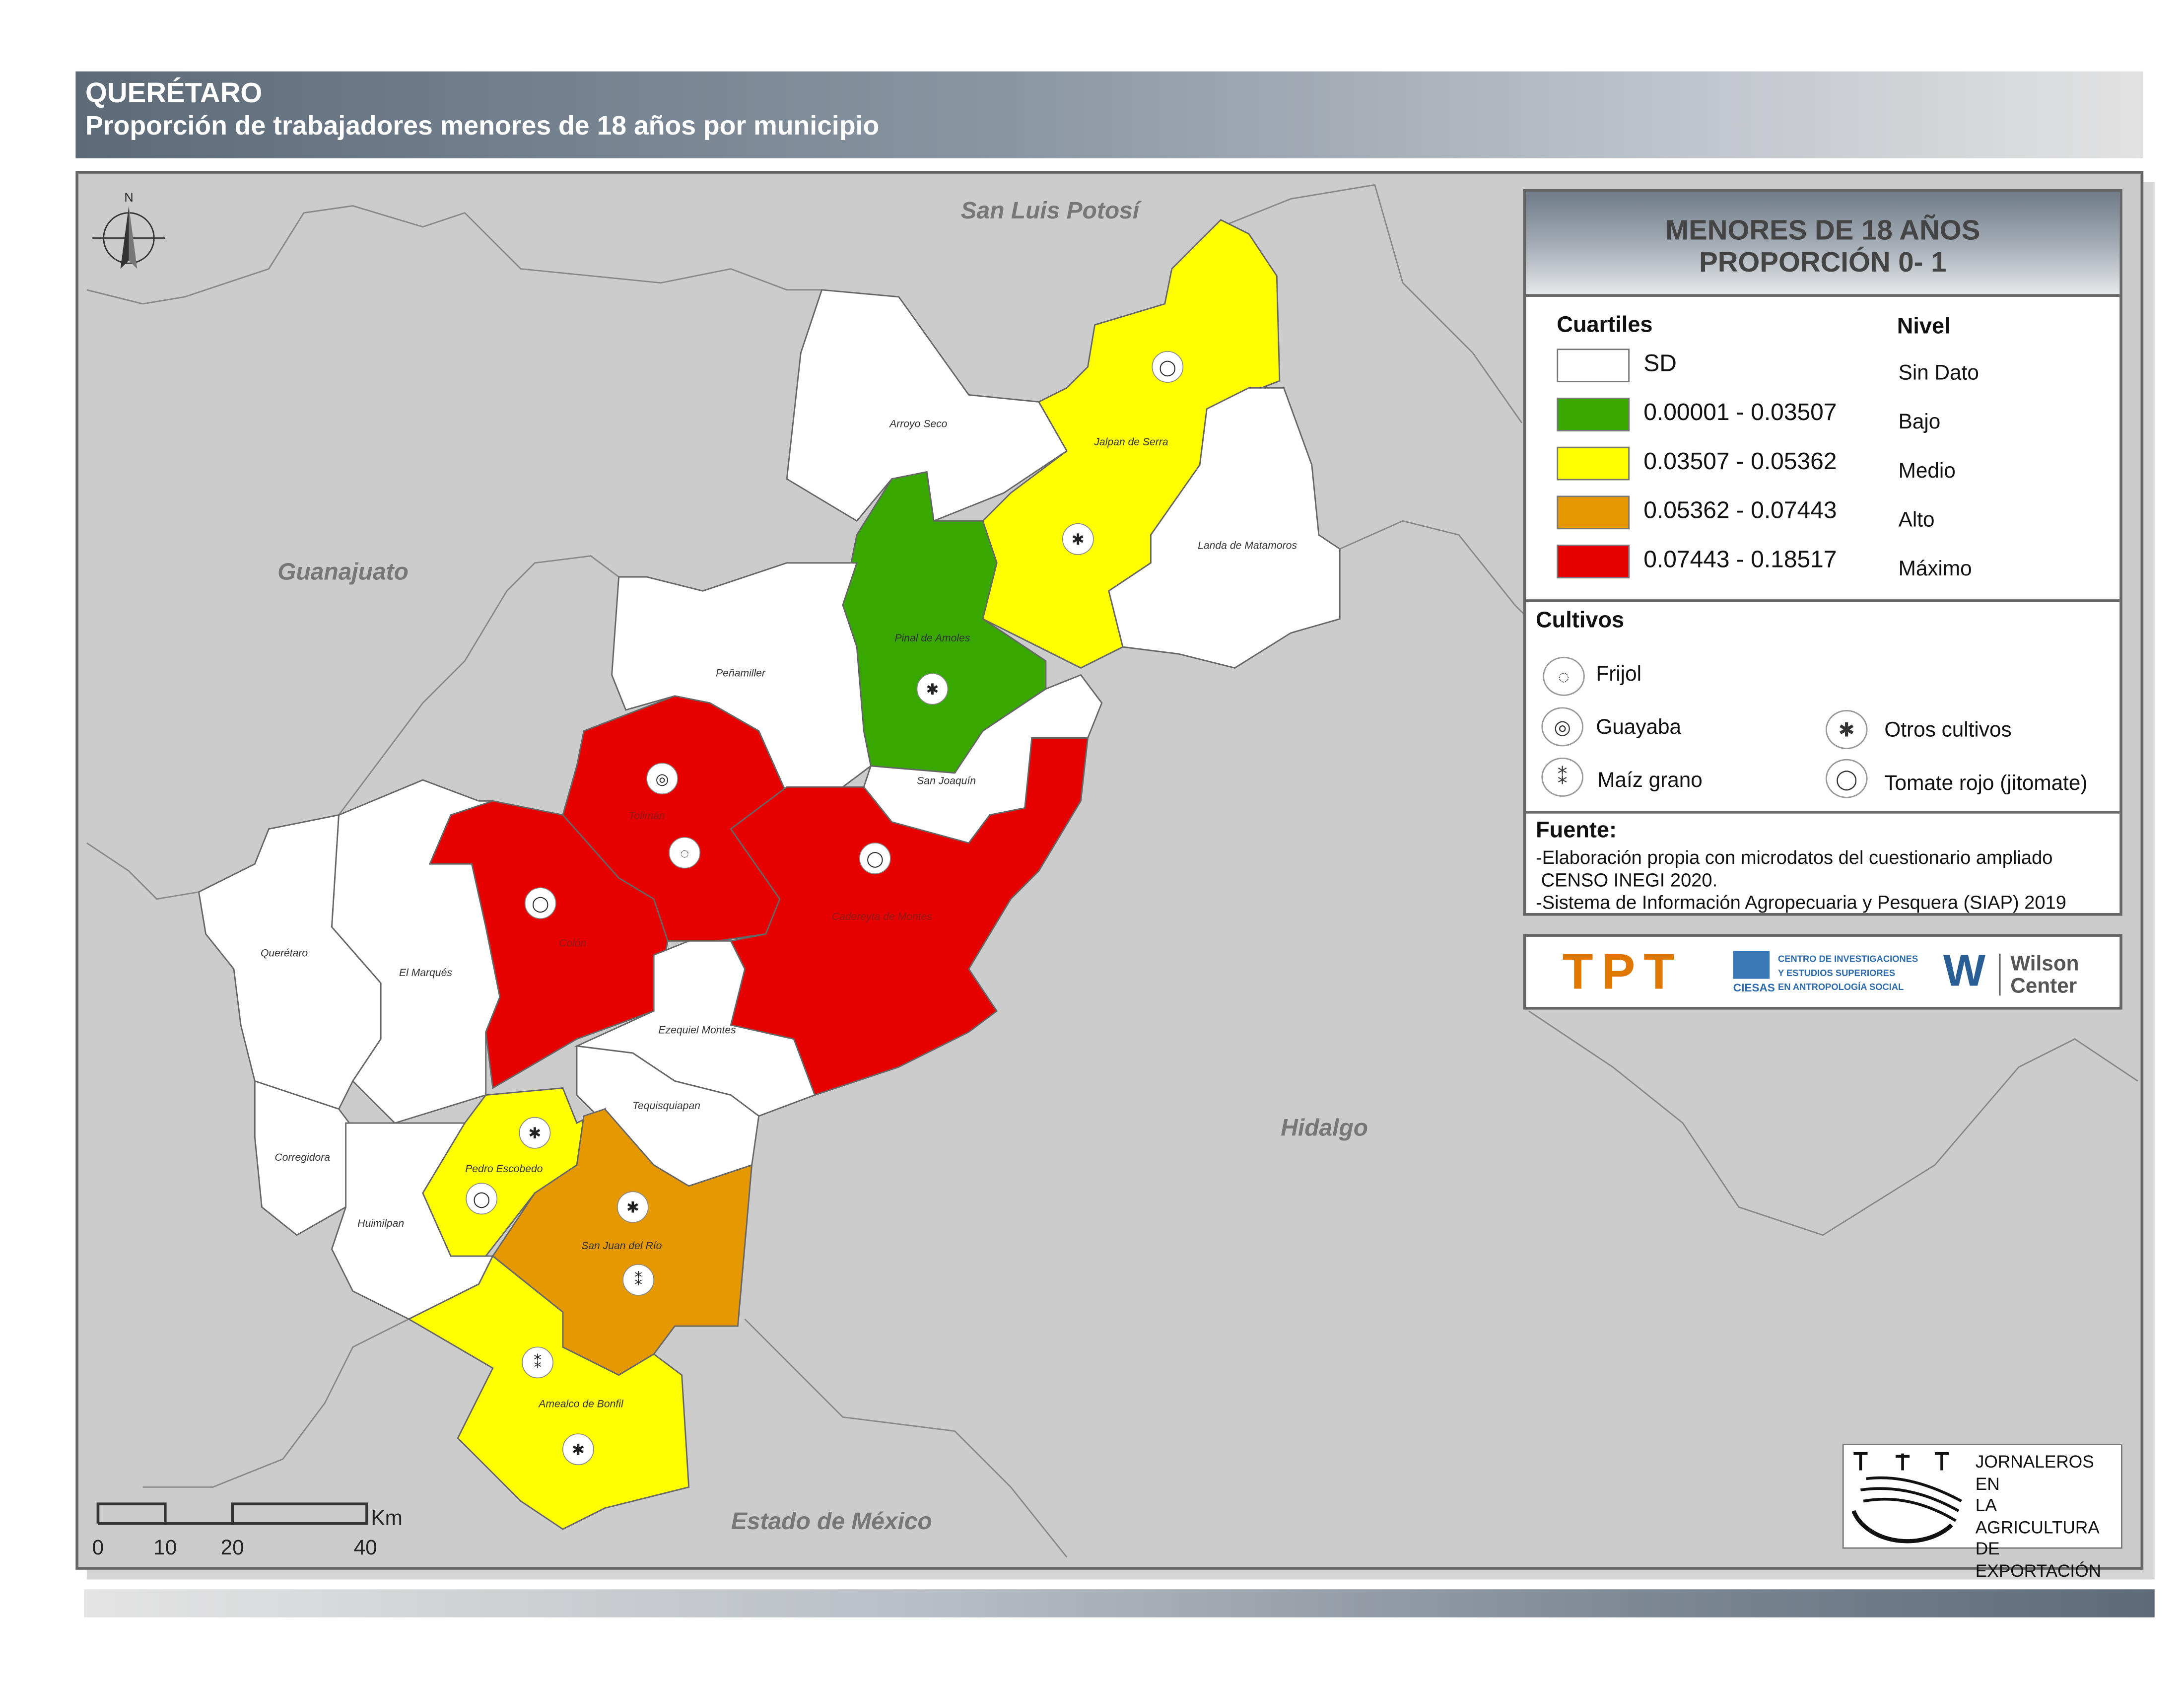 The width and height of the screenshot is (2184, 1689). What do you see at coordinates (932, 638) in the screenshot?
I see `municipality-label: Pinal de Amoles` at bounding box center [932, 638].